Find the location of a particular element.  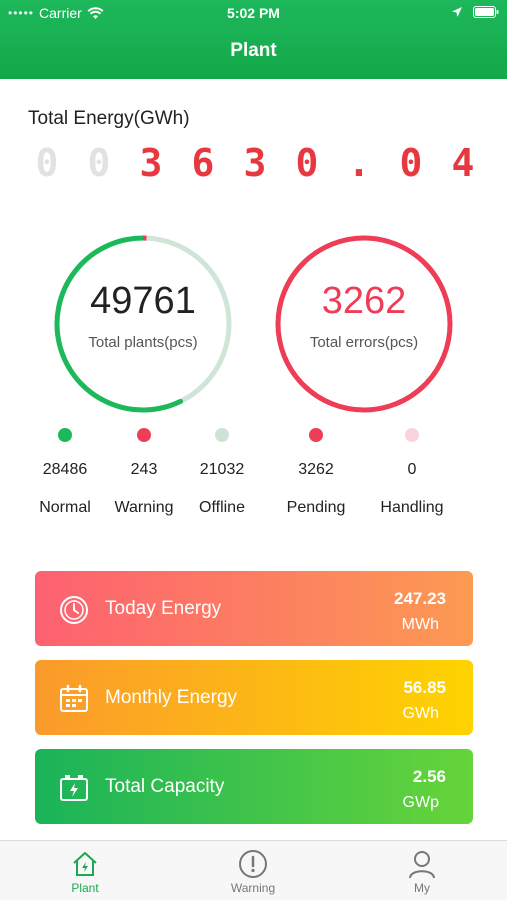

status-bar: ••••• Carrier 5:02 PM is located at coordinates (253, 14).